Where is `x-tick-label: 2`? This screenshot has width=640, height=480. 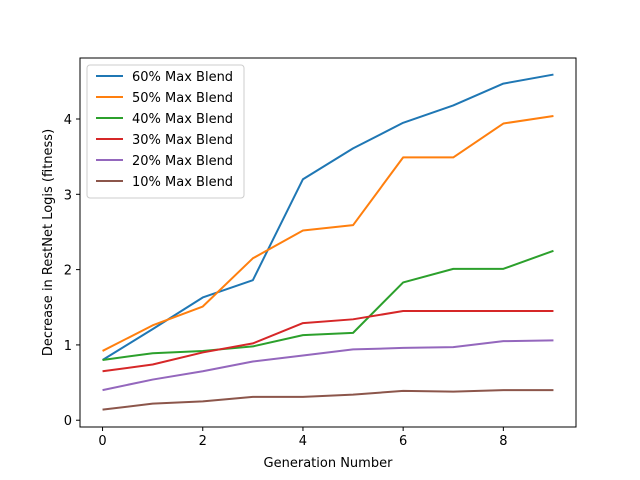 x-tick-label: 2 is located at coordinates (203, 441).